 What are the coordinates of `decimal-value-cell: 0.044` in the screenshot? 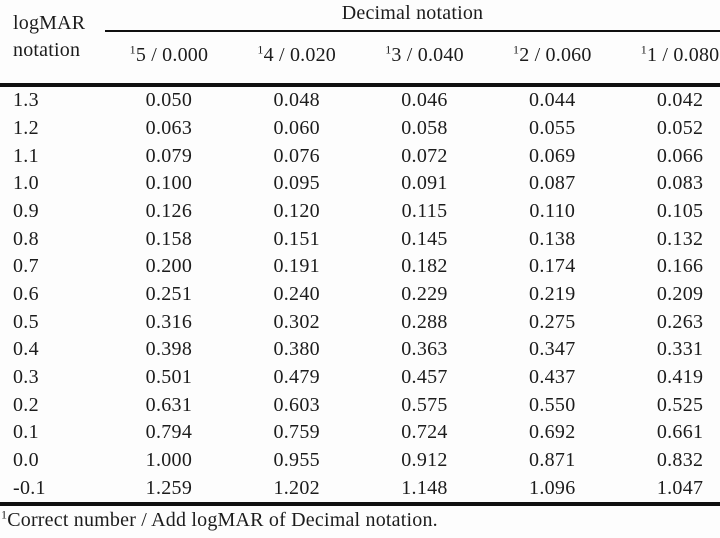 It's located at (552, 100).